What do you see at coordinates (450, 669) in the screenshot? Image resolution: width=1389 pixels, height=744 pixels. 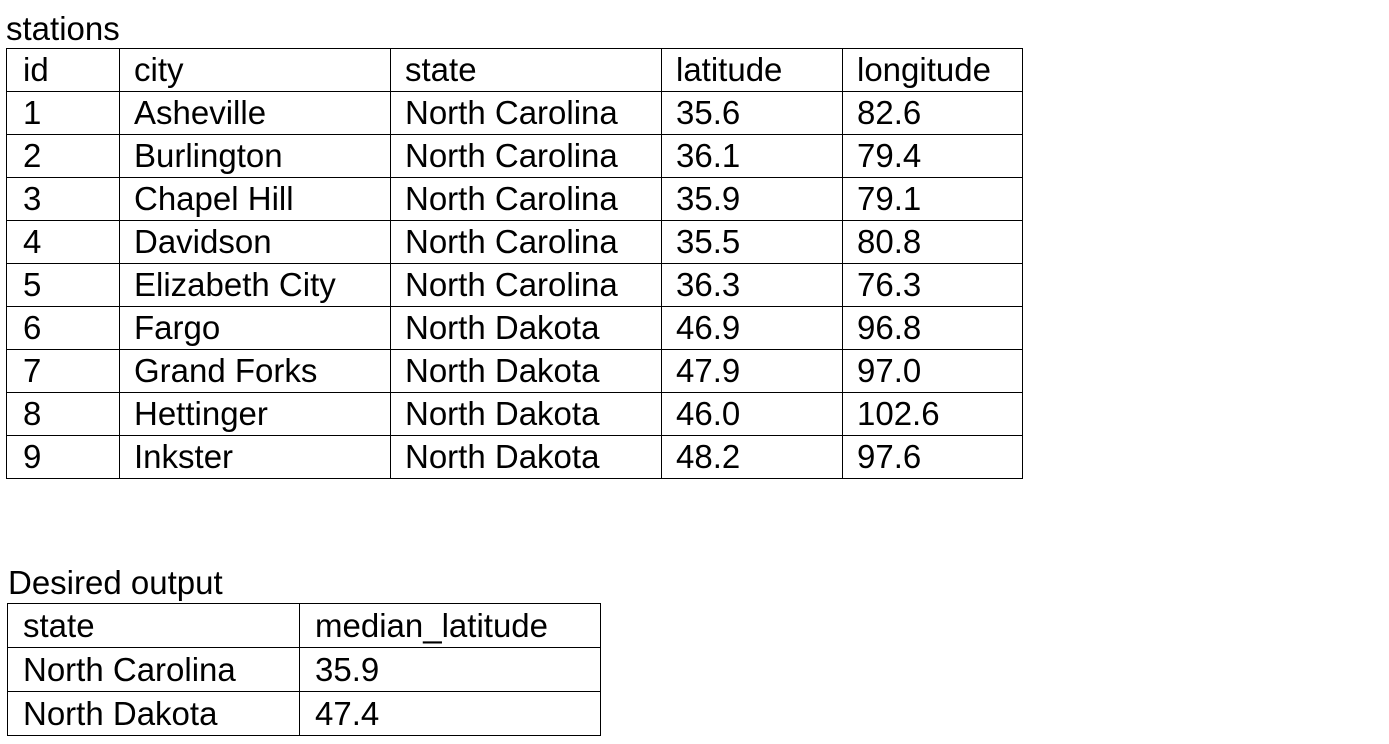 I see `cell-median-latitude: 35.9` at bounding box center [450, 669].